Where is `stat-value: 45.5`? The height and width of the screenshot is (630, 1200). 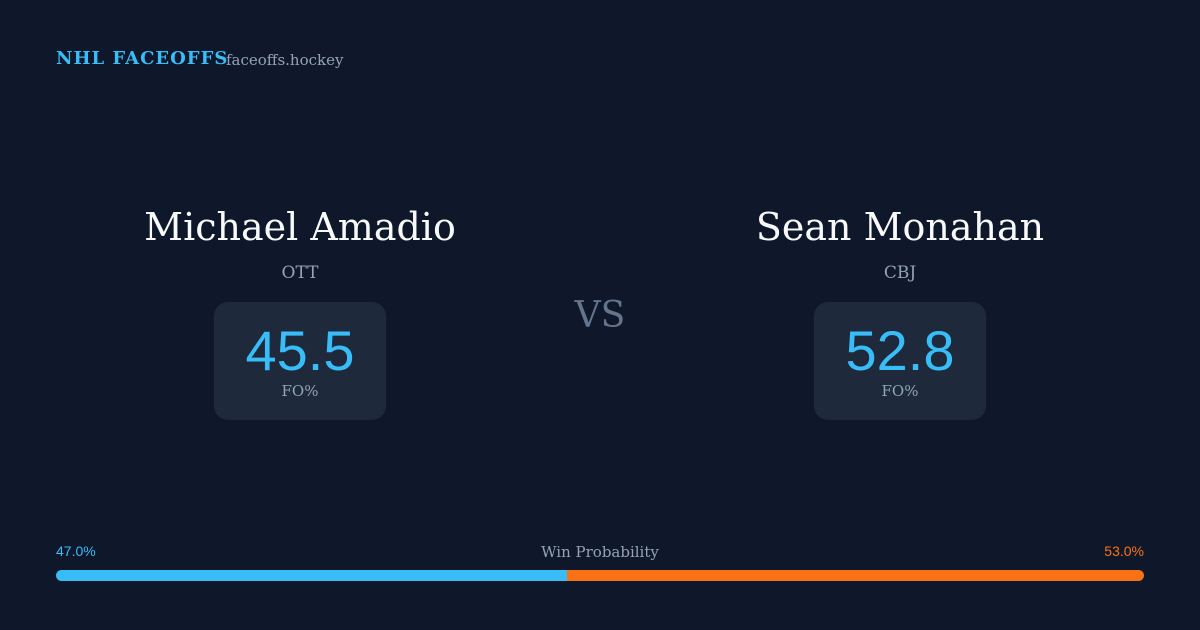 stat-value: 45.5 is located at coordinates (300, 350).